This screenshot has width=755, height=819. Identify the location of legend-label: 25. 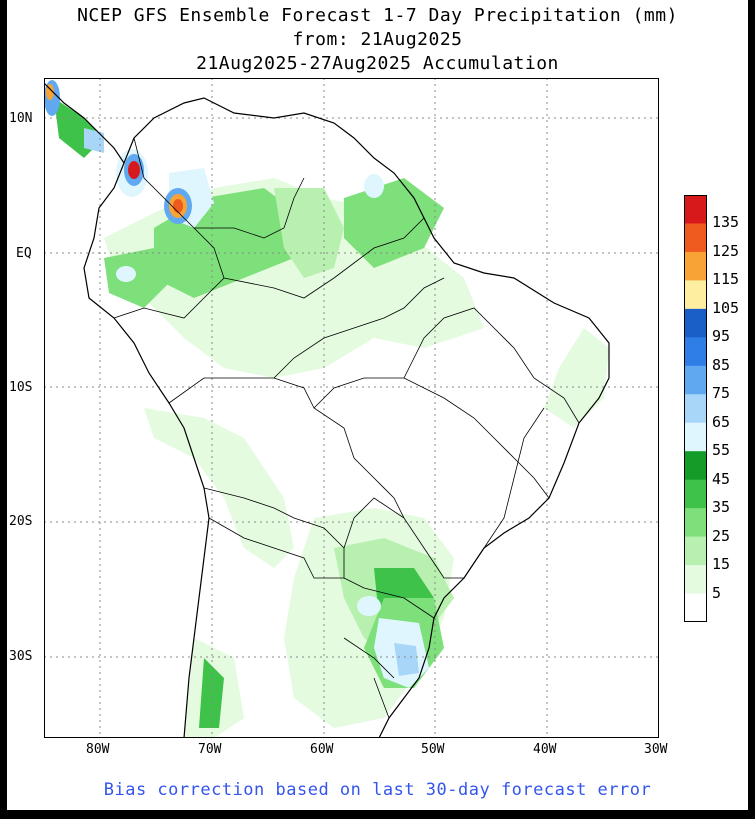
(721, 535).